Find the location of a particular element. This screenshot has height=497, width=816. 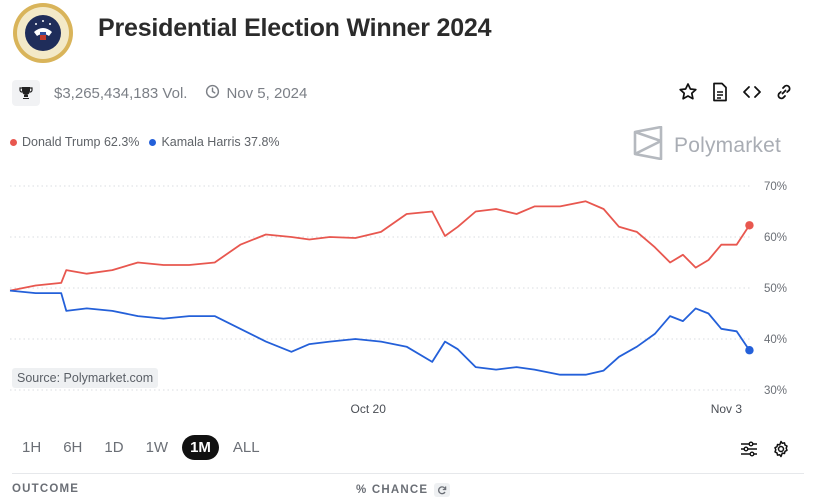

chart-legend: Donald Trump 62.3% Kamala Harris 37.8% is located at coordinates (150, 142).